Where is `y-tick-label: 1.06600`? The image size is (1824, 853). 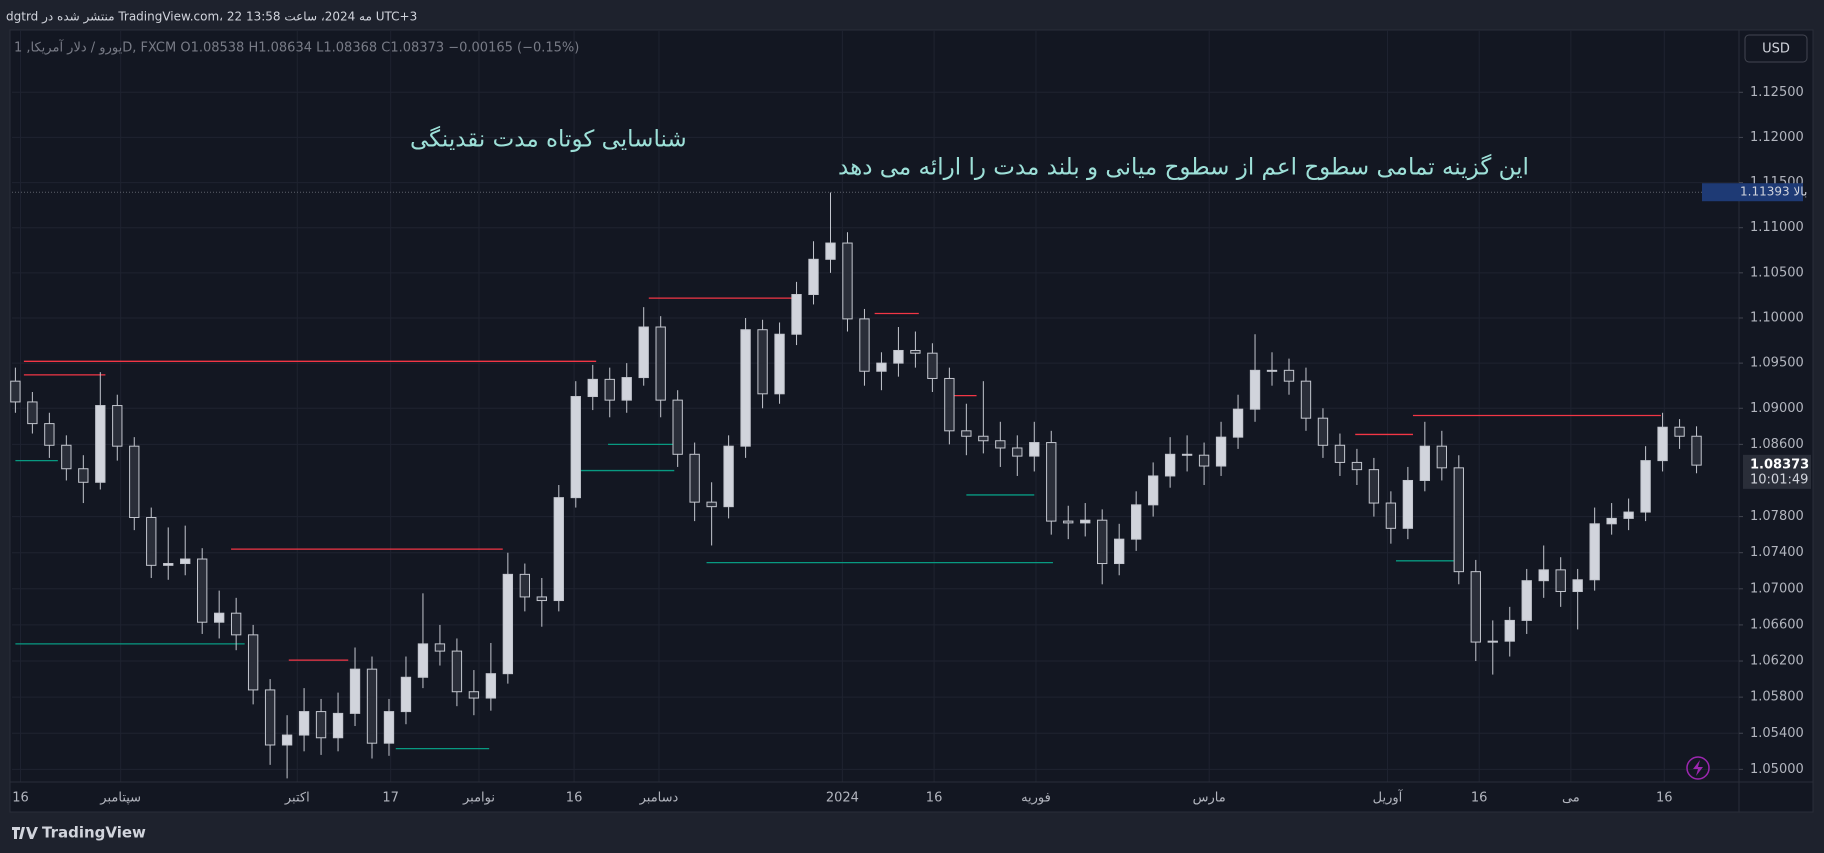
y-tick-label: 1.06600 is located at coordinates (1777, 624).